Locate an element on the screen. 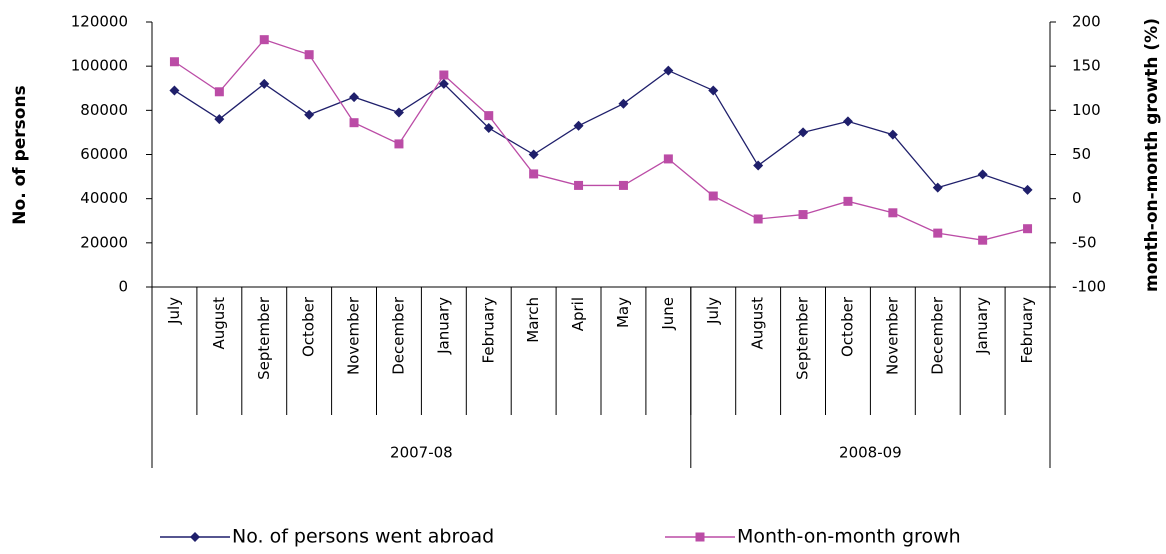 The height and width of the screenshot is (554, 1166). legend-label: No. of persons went abroad is located at coordinates (363, 537).